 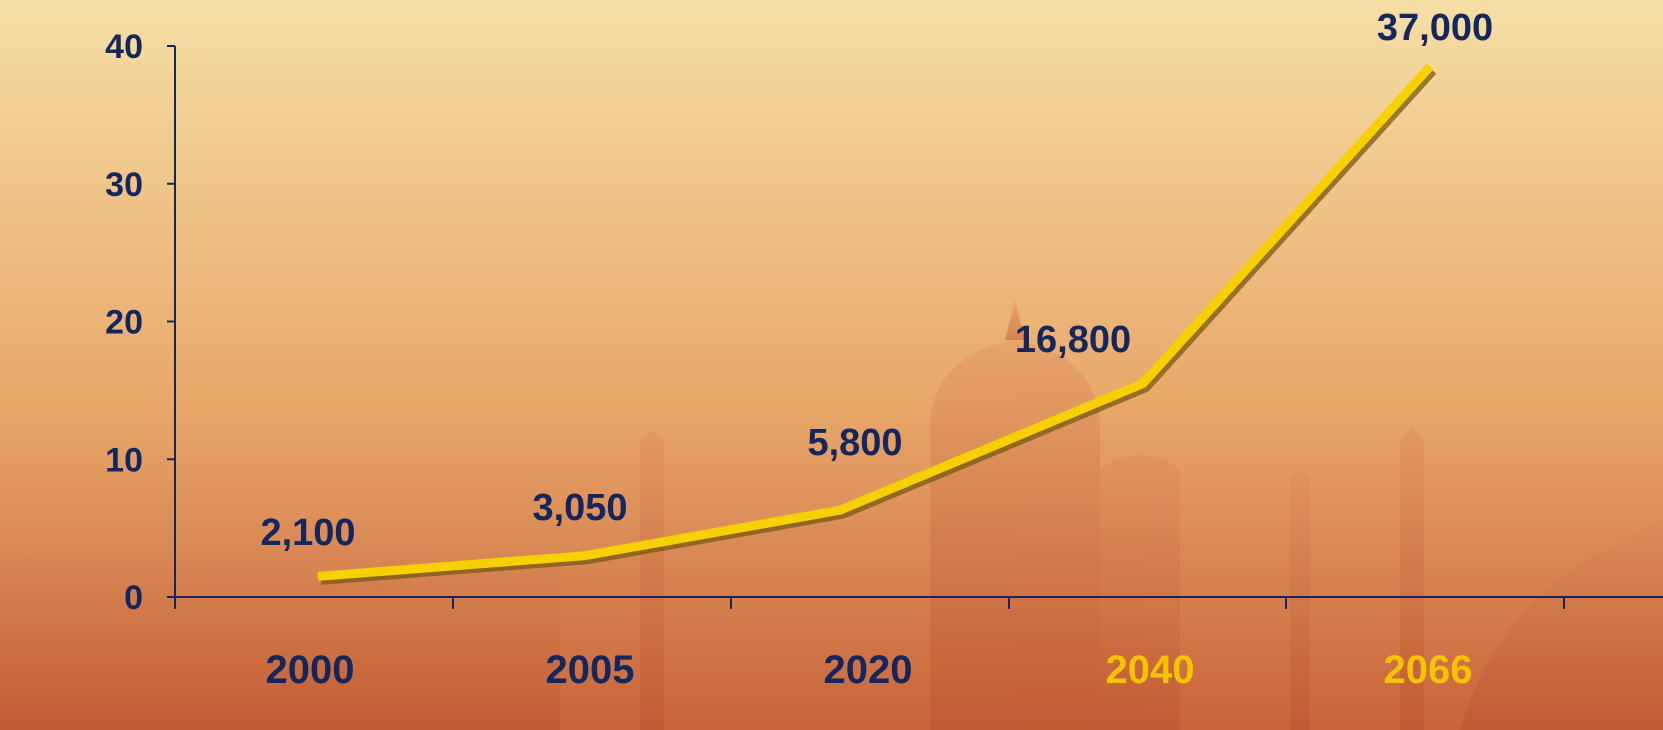 What do you see at coordinates (590, 670) in the screenshot?
I see `x-tick-label: 2005` at bounding box center [590, 670].